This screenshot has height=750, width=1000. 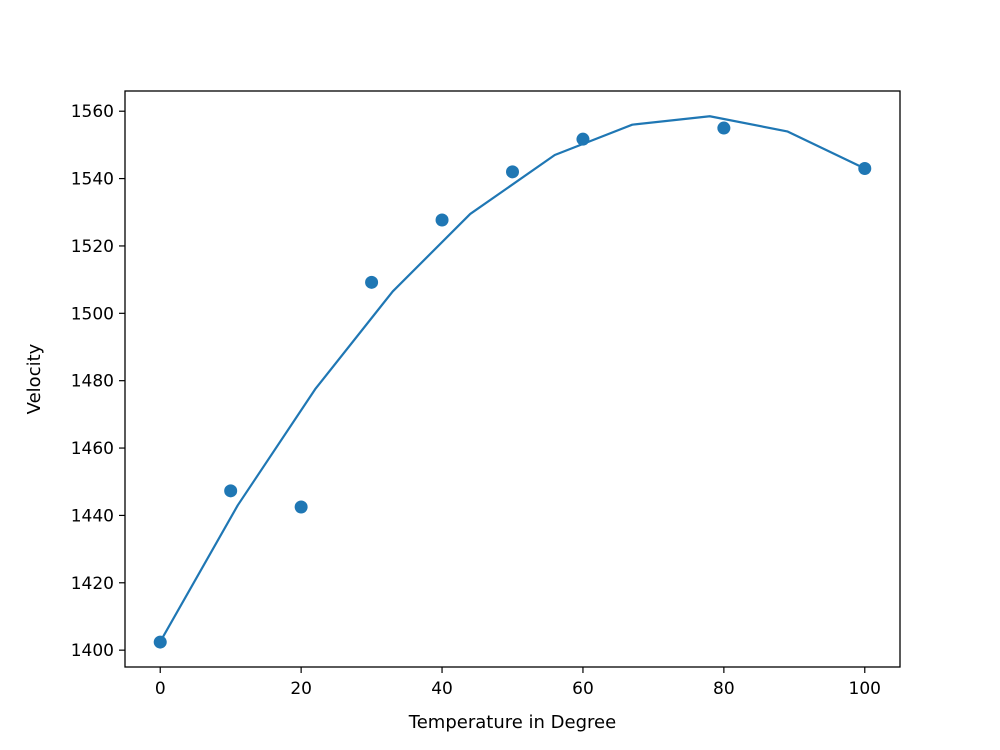 I want to click on x-tick-label: 0, so click(x=160, y=689).